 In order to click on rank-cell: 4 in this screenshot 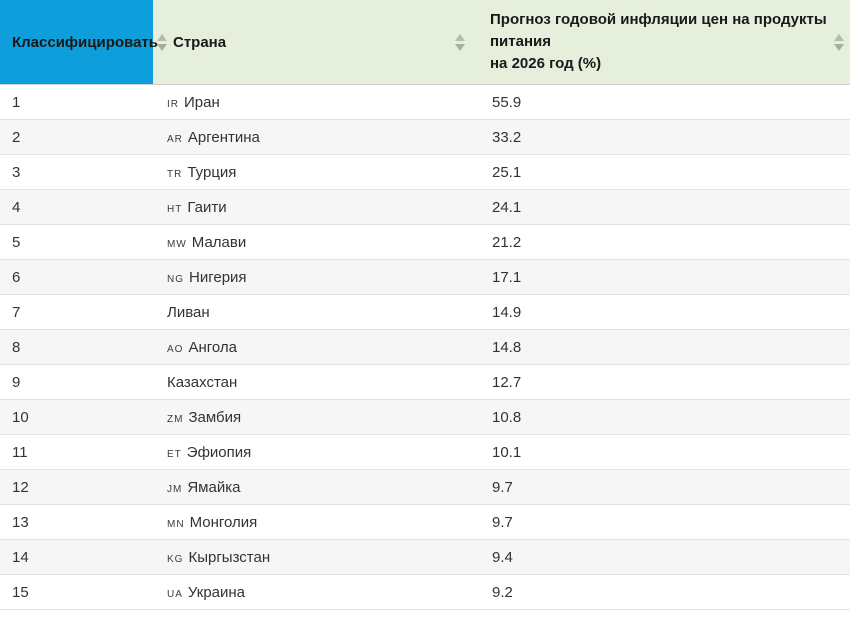, I will do `click(16, 207)`.